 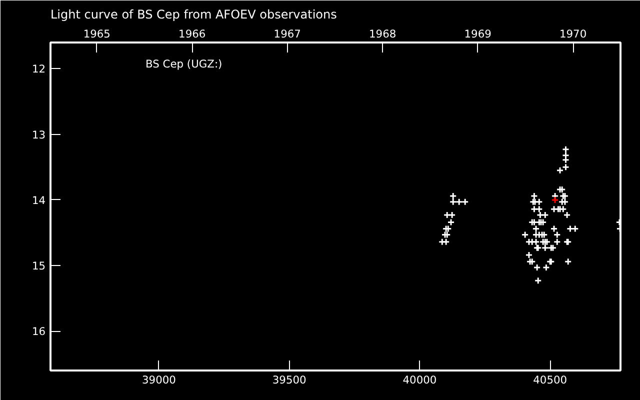 What do you see at coordinates (419, 380) in the screenshot?
I see `x-tick-label: 40000` at bounding box center [419, 380].